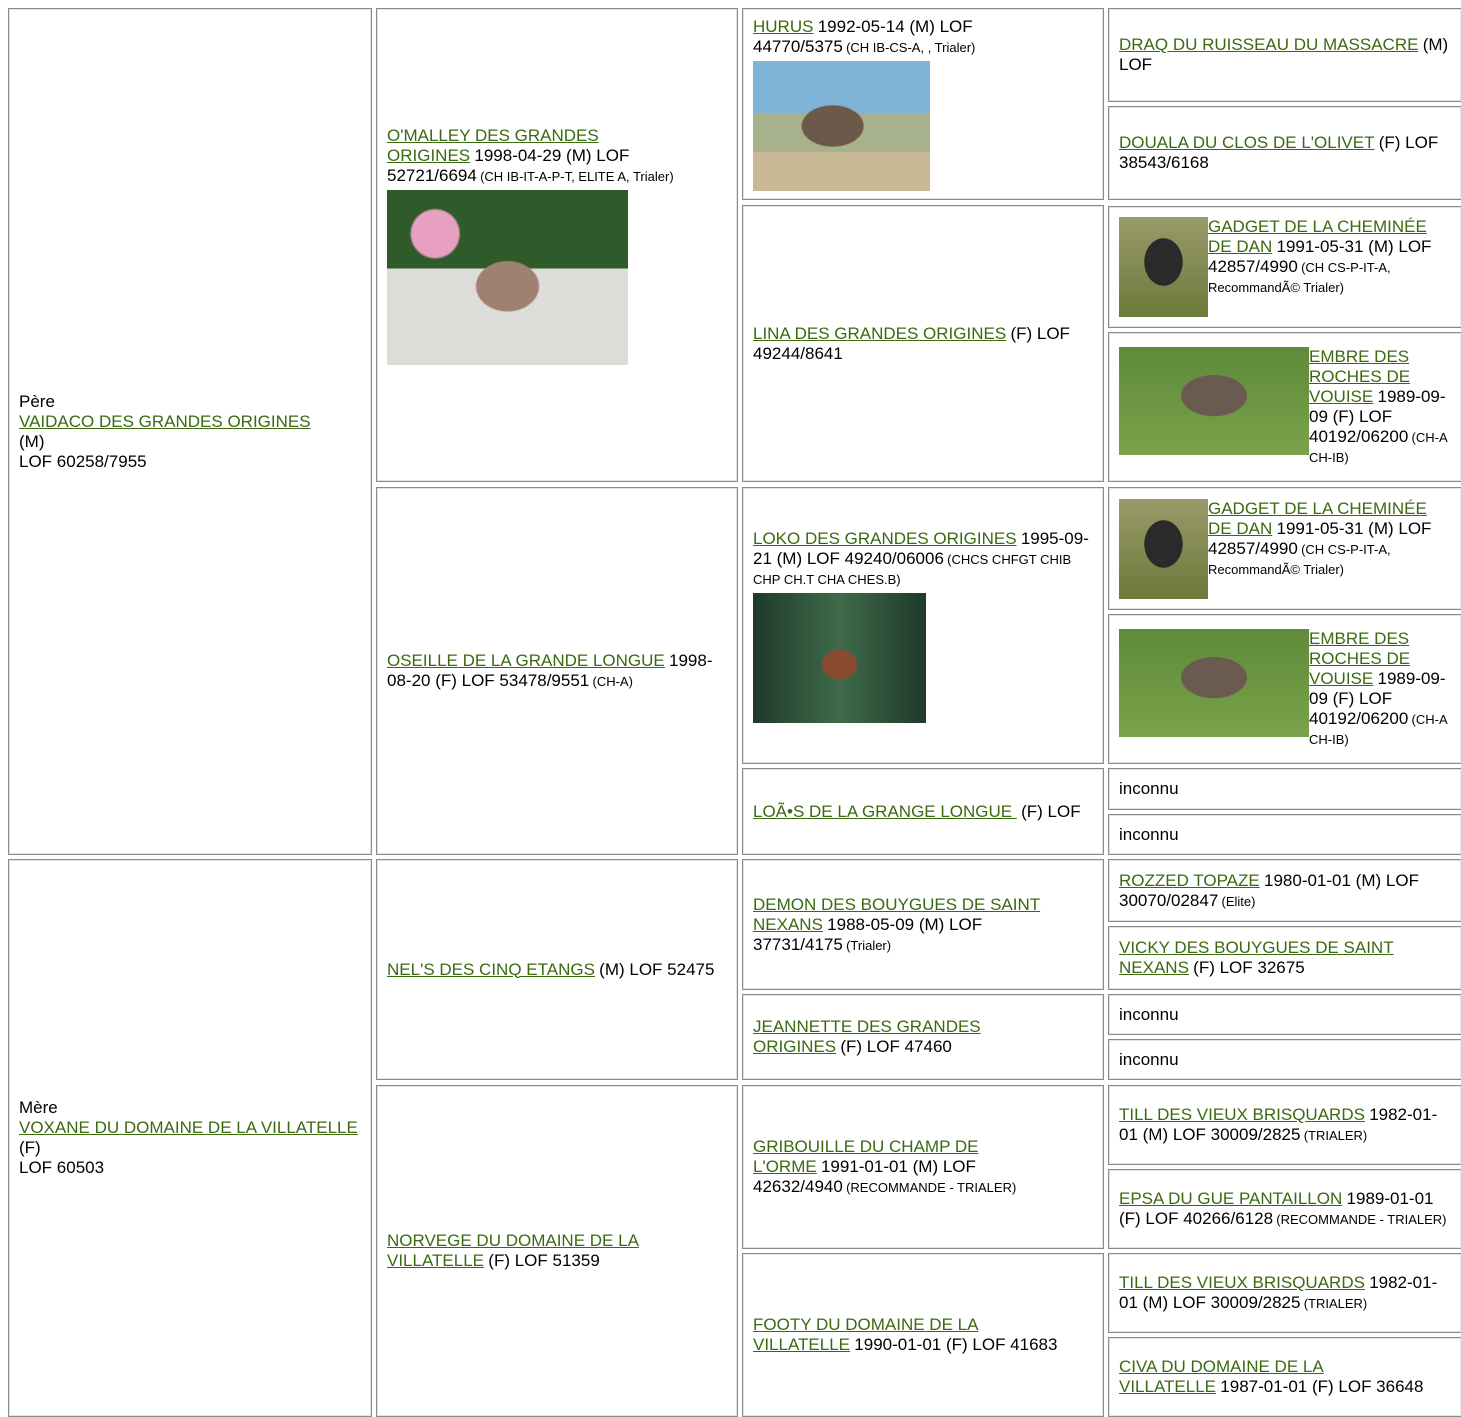 The width and height of the screenshot is (1461, 1417). What do you see at coordinates (38, 1107) in the screenshot?
I see `parent-label: Mère` at bounding box center [38, 1107].